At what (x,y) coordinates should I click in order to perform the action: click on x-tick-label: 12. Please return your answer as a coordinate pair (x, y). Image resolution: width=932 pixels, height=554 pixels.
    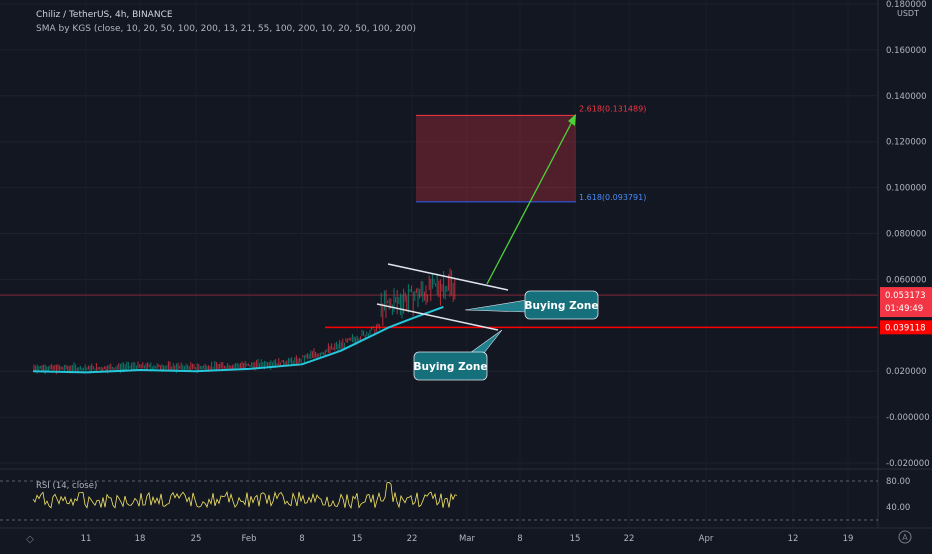
    Looking at the image, I should click on (793, 539).